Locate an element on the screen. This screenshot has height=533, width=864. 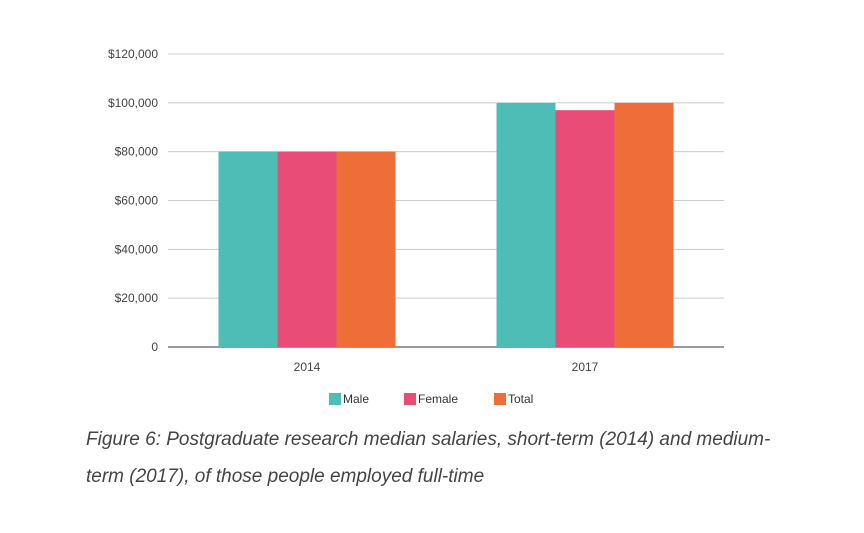
y-tick-label: $60,000 is located at coordinates (137, 201).